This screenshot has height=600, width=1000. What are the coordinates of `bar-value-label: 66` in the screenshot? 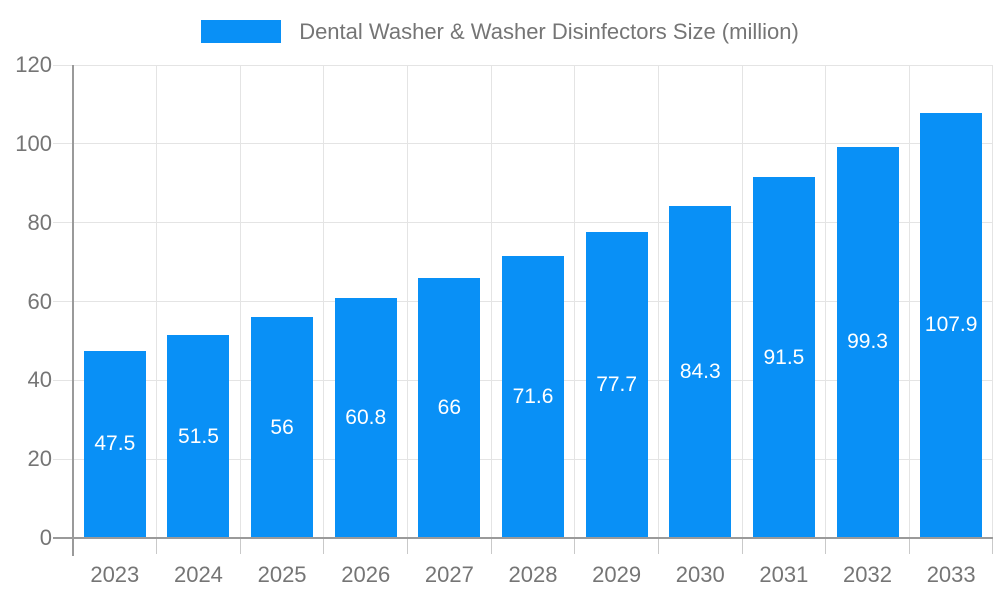 It's located at (449, 407).